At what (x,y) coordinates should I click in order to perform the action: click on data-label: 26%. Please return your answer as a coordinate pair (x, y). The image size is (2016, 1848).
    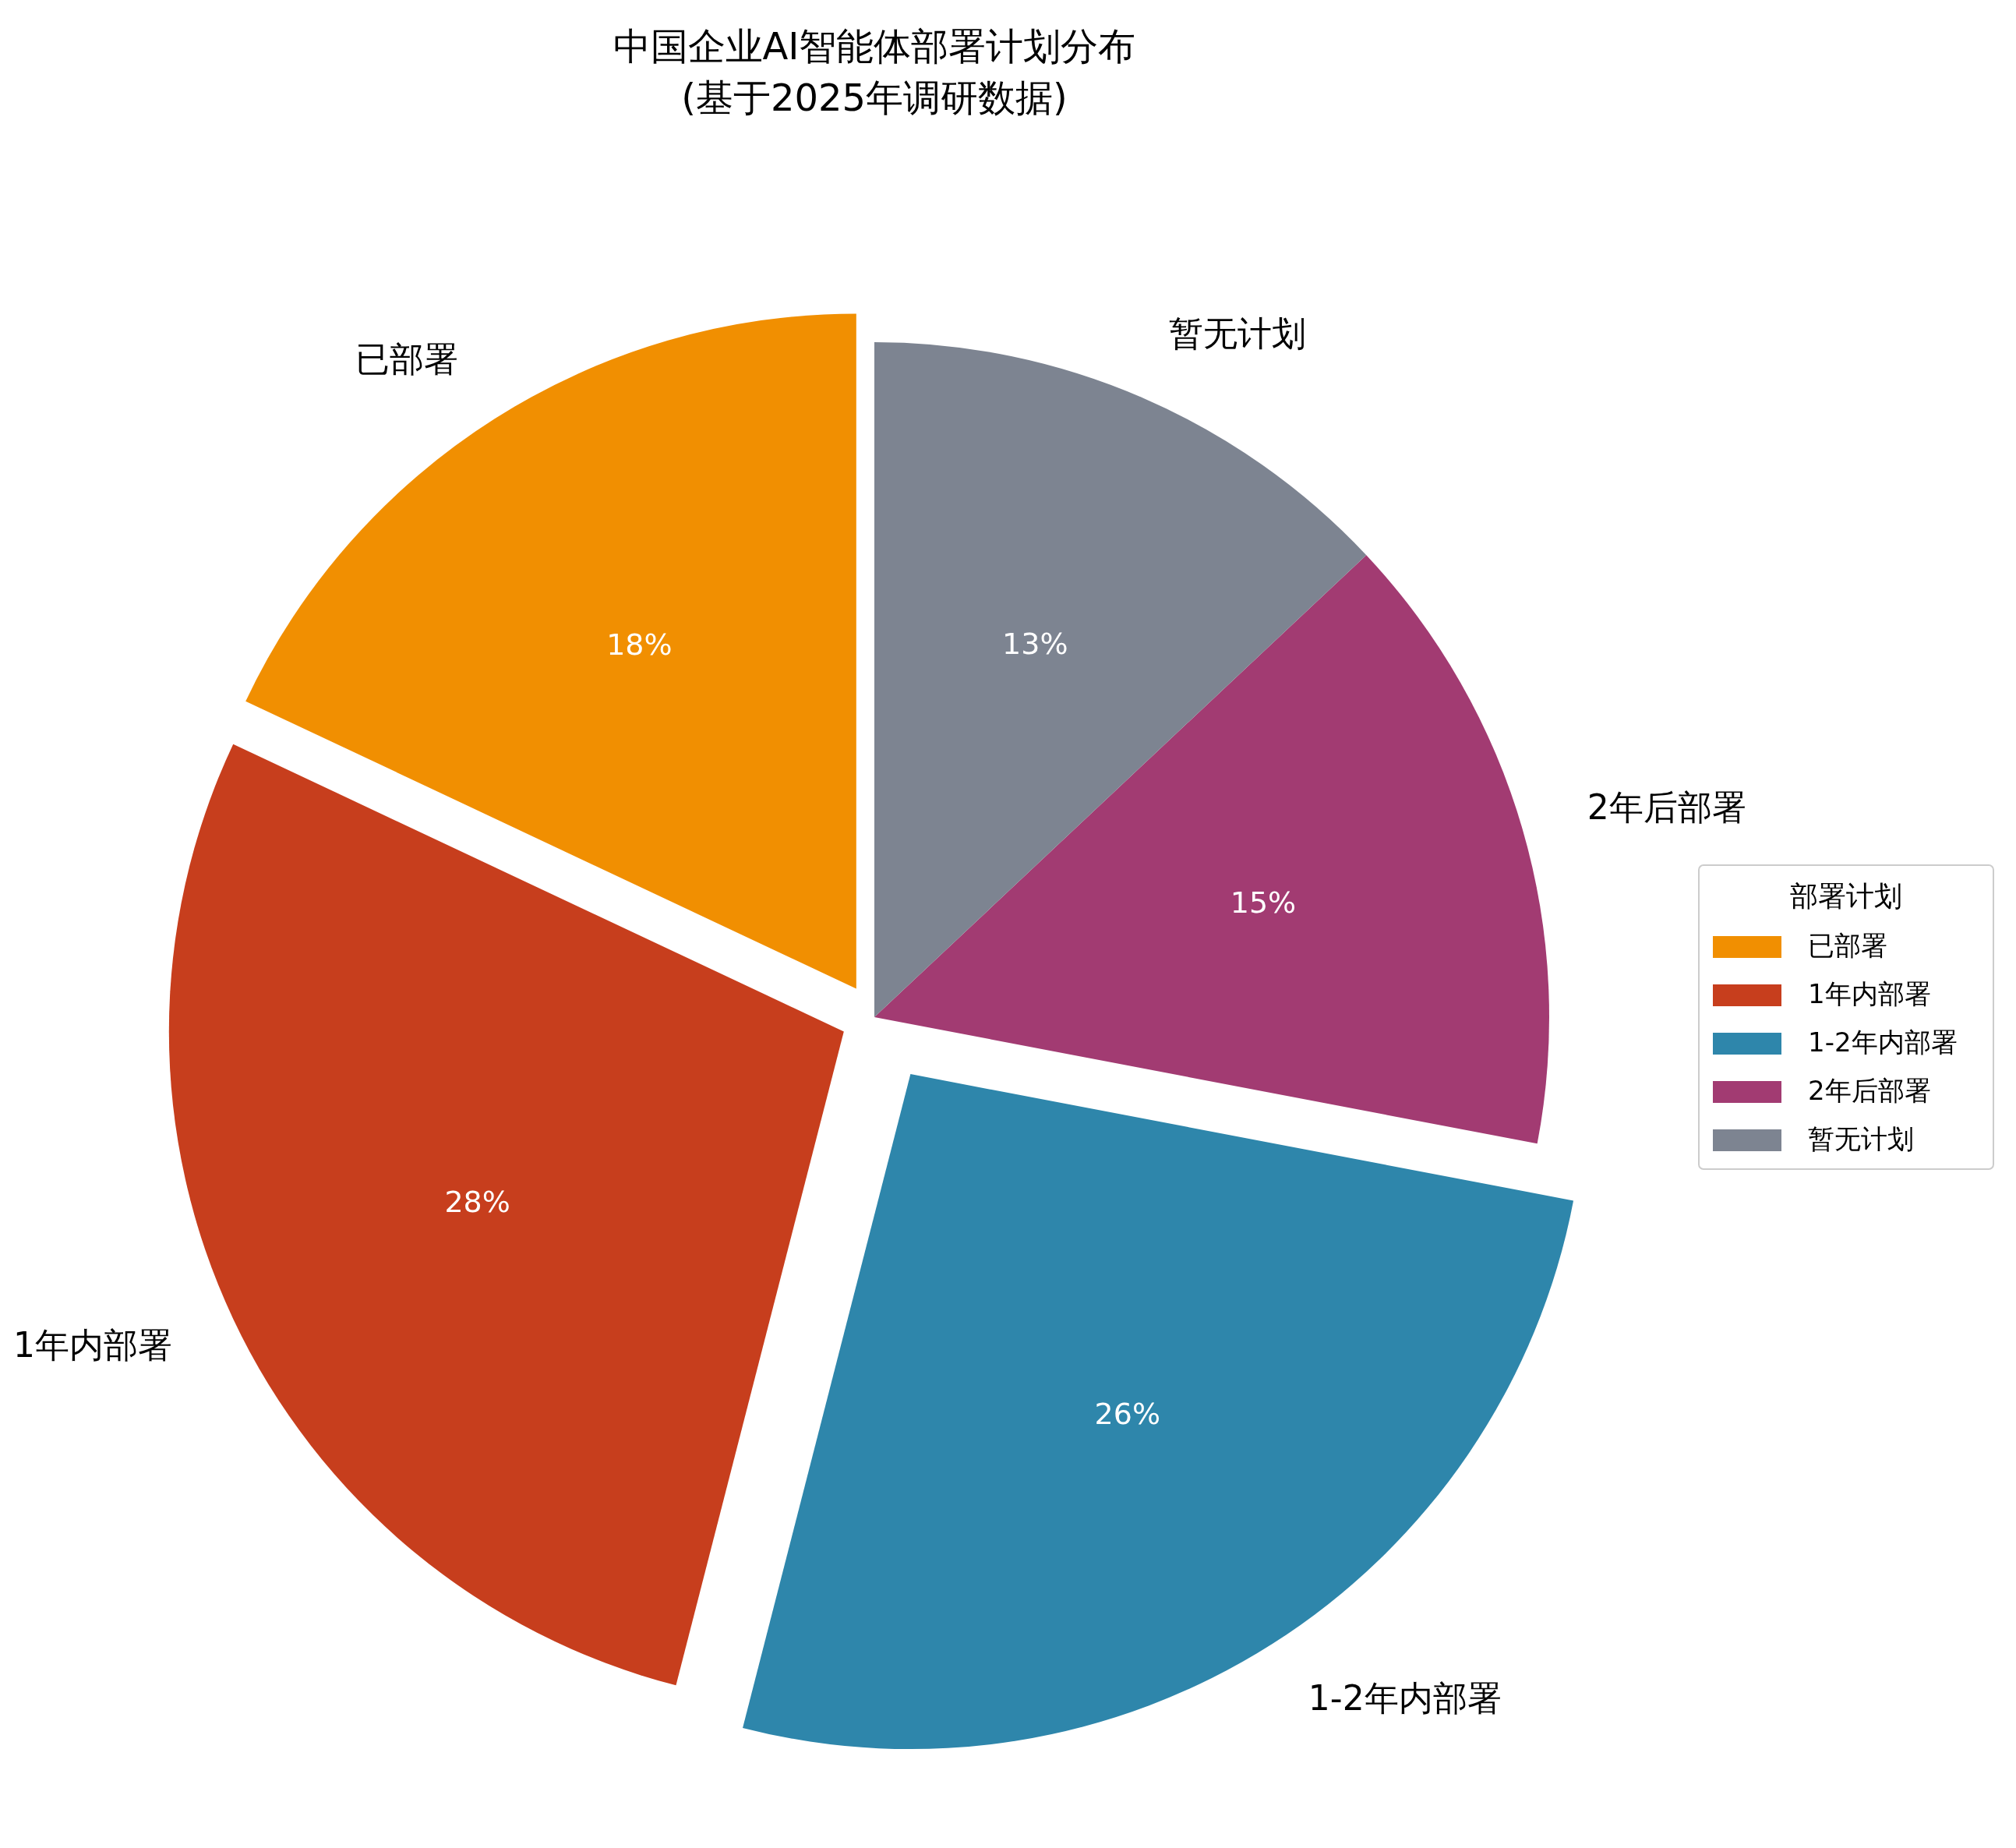
    Looking at the image, I should click on (1127, 1414).